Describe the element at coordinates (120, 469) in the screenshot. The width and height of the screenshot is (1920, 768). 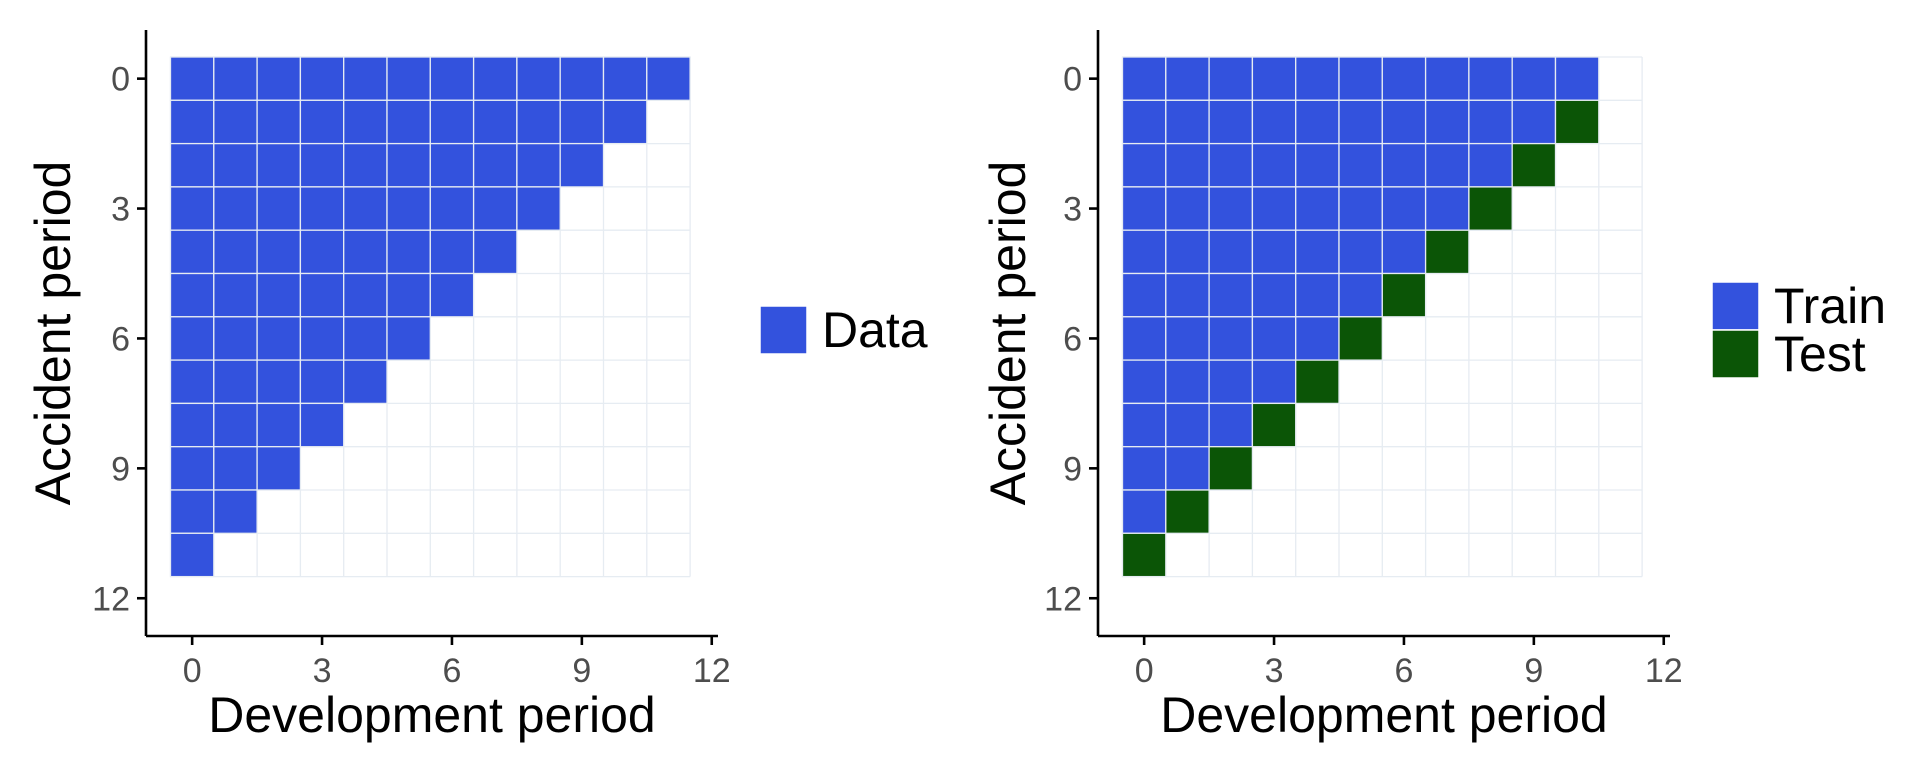
I see `y-tick-label: 9` at that location.